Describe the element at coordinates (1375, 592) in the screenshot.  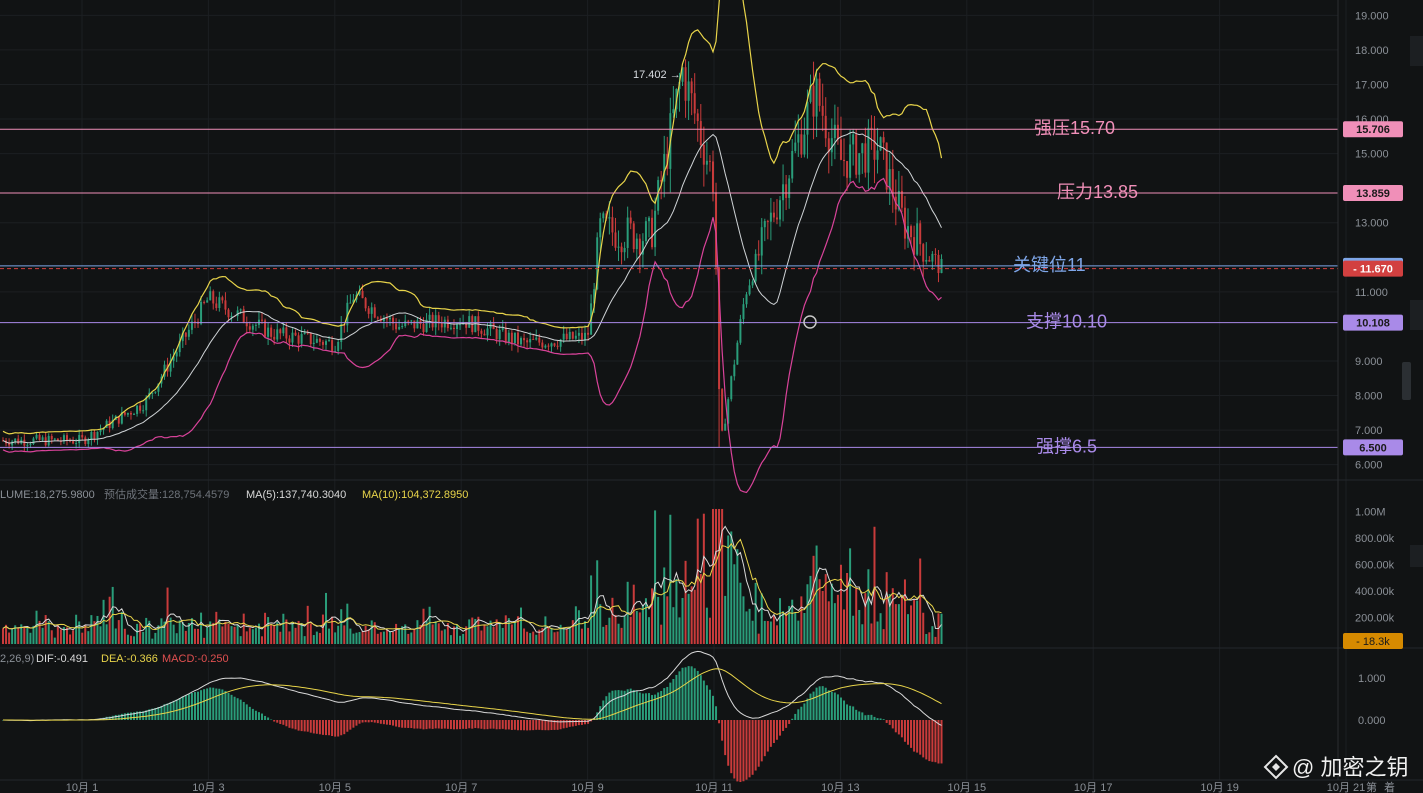
I see `volume-tick-label: 400.00k` at that location.